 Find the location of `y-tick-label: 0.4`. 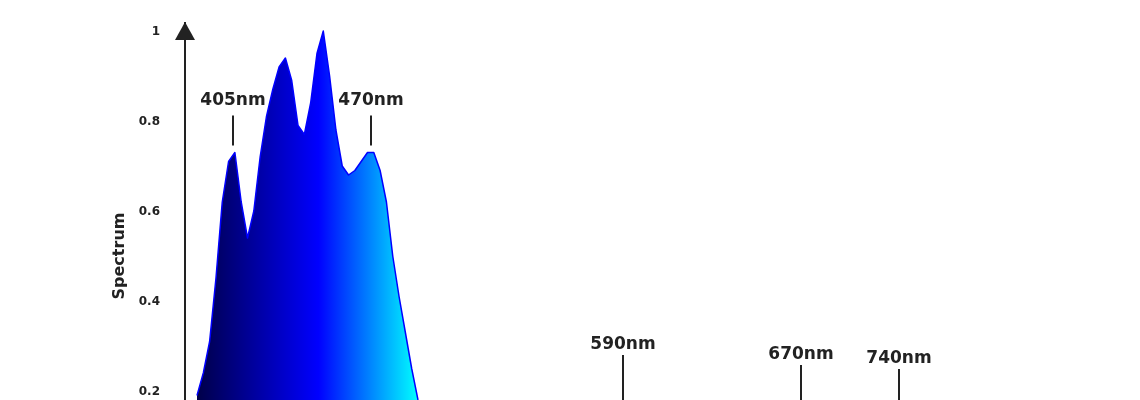

y-tick-label: 0.4 is located at coordinates (149, 301).